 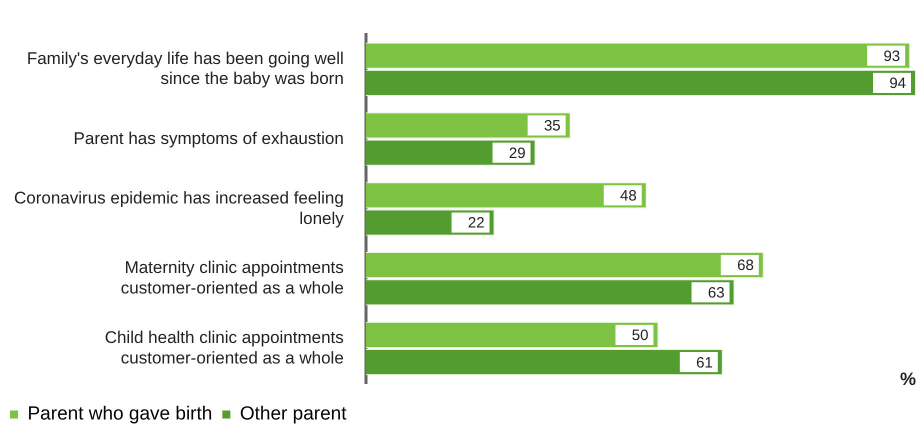 What do you see at coordinates (294, 414) in the screenshot?
I see `legend-label: Other parent` at bounding box center [294, 414].